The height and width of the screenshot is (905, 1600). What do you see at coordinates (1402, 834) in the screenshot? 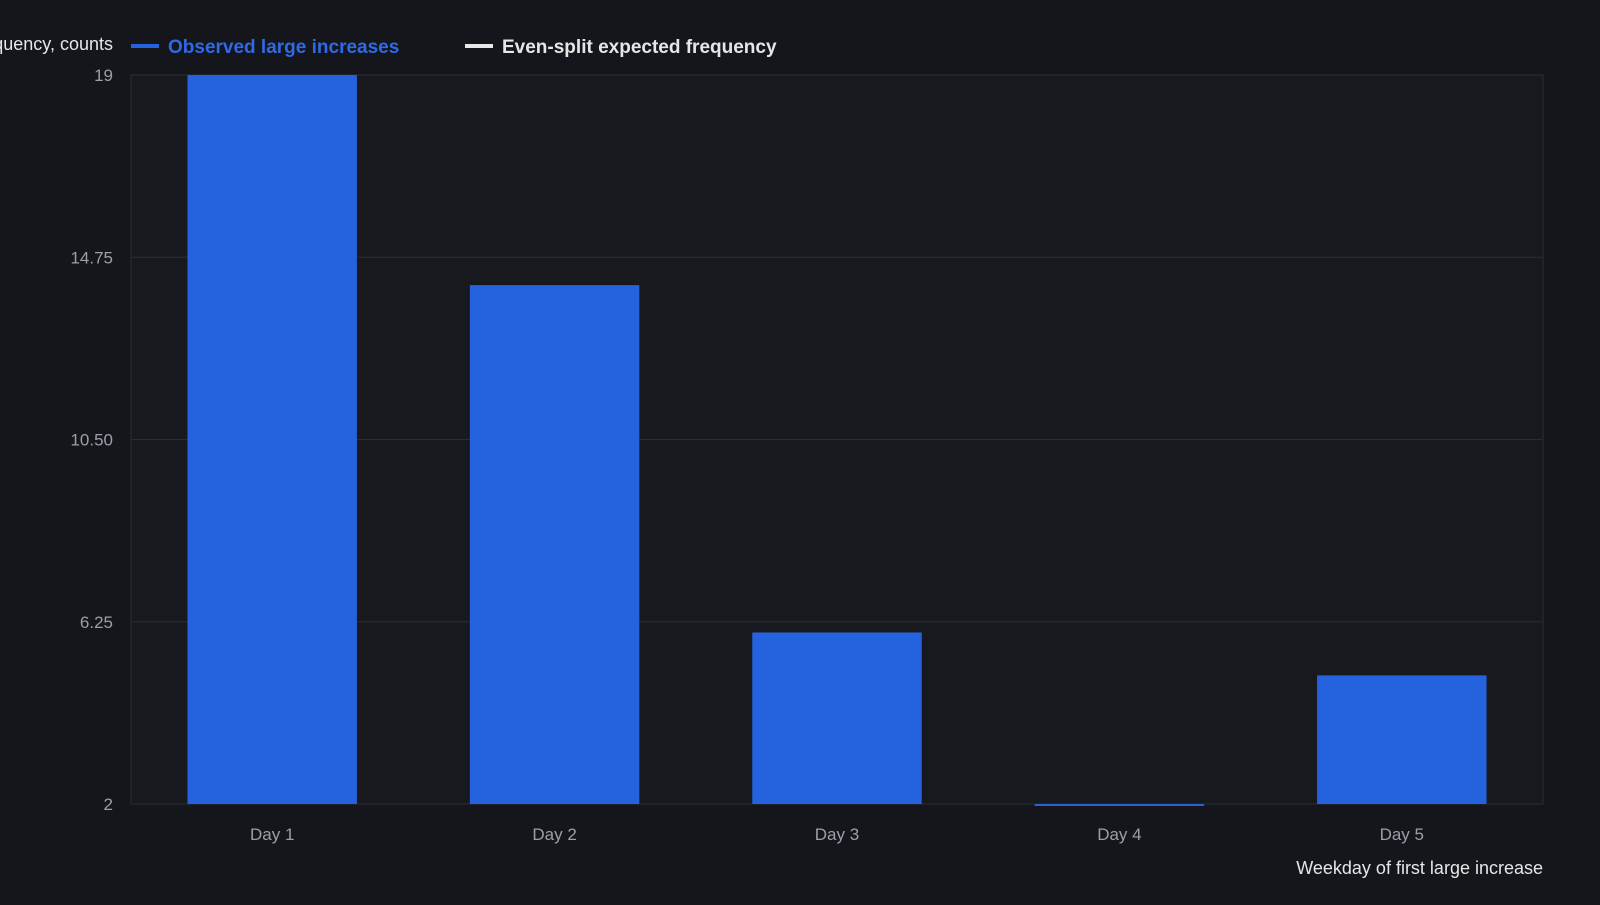
I see `x-tick-label: Day 5` at bounding box center [1402, 834].